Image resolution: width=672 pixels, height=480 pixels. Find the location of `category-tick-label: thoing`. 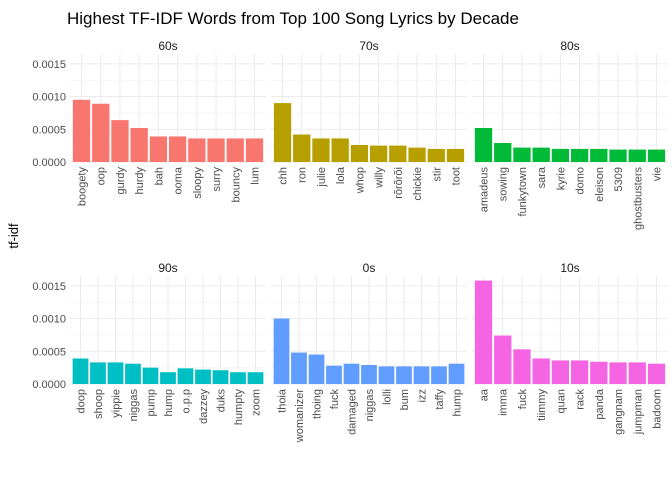

category-tick-label: thoing is located at coordinates (318, 404).